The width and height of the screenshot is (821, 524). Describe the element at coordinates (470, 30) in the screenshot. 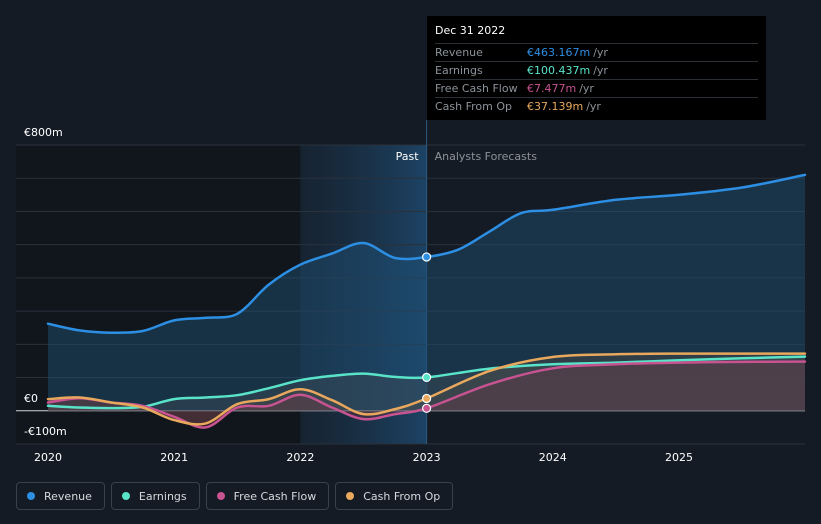

I see `tooltip-date: Dec 31 2022` at that location.